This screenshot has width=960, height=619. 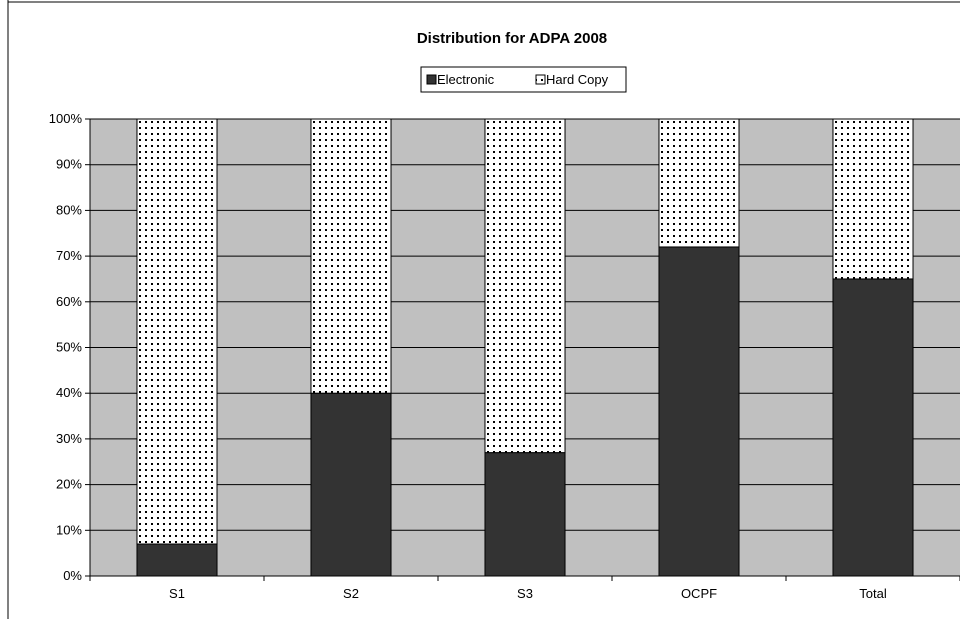 What do you see at coordinates (699, 411) in the screenshot?
I see `bar-electronic-ocpf` at bounding box center [699, 411].